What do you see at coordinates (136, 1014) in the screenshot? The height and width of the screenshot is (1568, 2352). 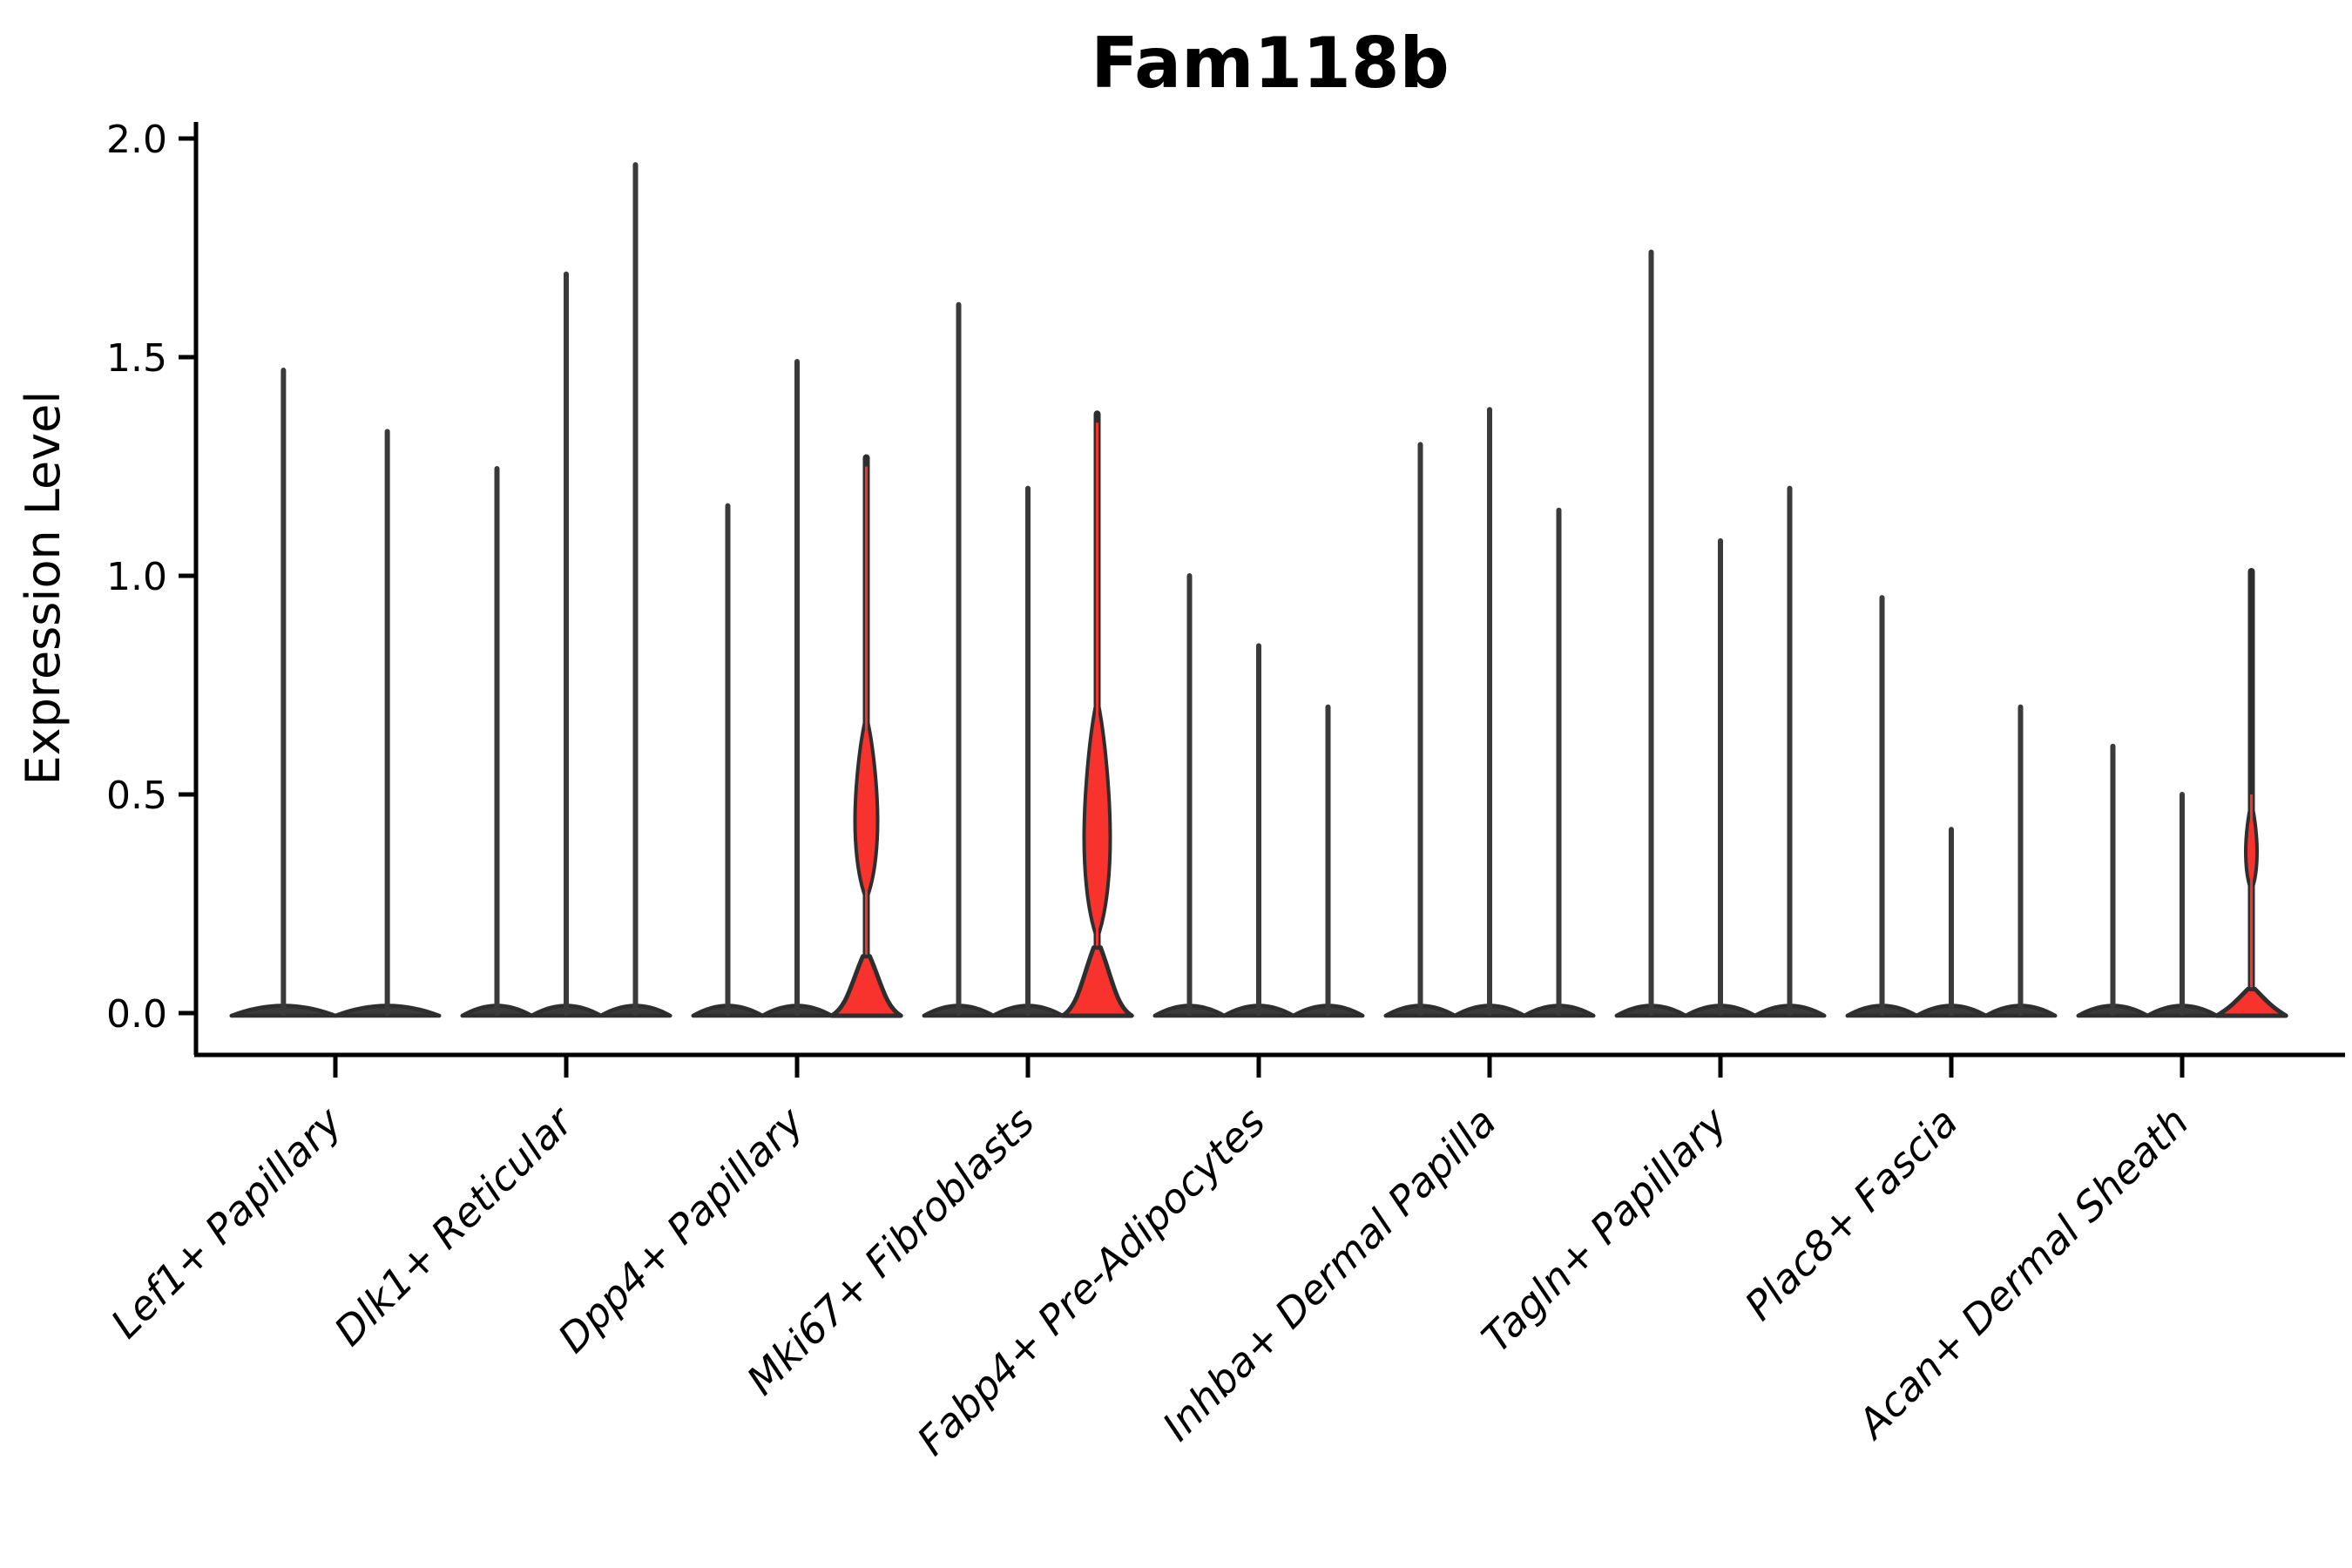 I see `y-tick-label: 0.0` at bounding box center [136, 1014].